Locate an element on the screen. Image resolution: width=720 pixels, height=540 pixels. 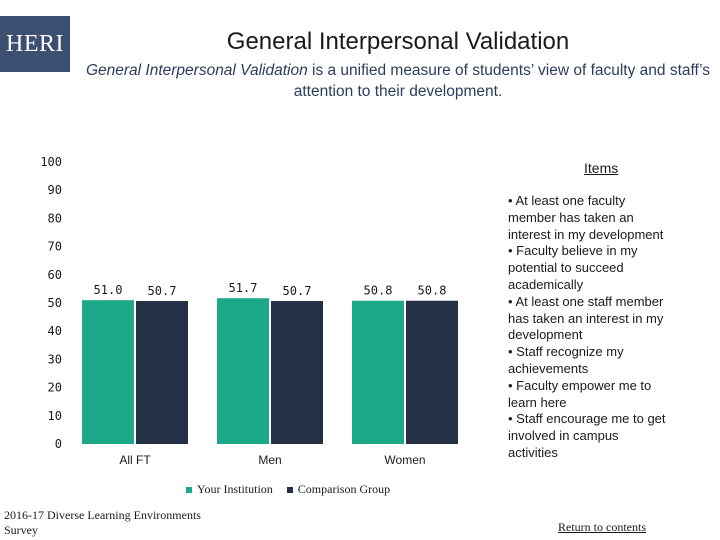
item-line: learn here is located at coordinates (537, 402).